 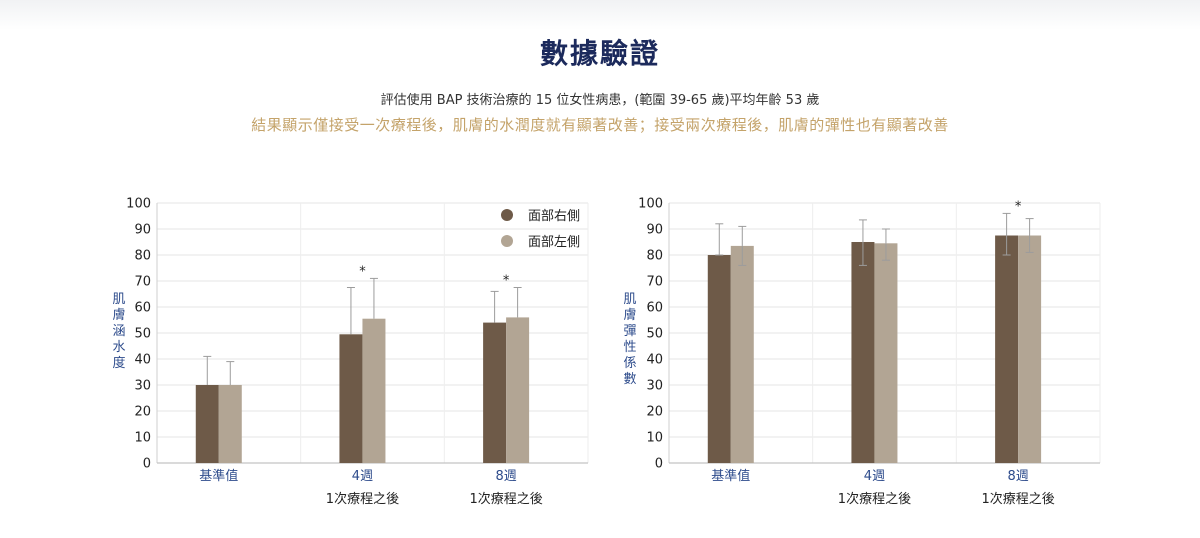 What do you see at coordinates (147, 464) in the screenshot?
I see `hydration-y-tick-label: 0` at bounding box center [147, 464].